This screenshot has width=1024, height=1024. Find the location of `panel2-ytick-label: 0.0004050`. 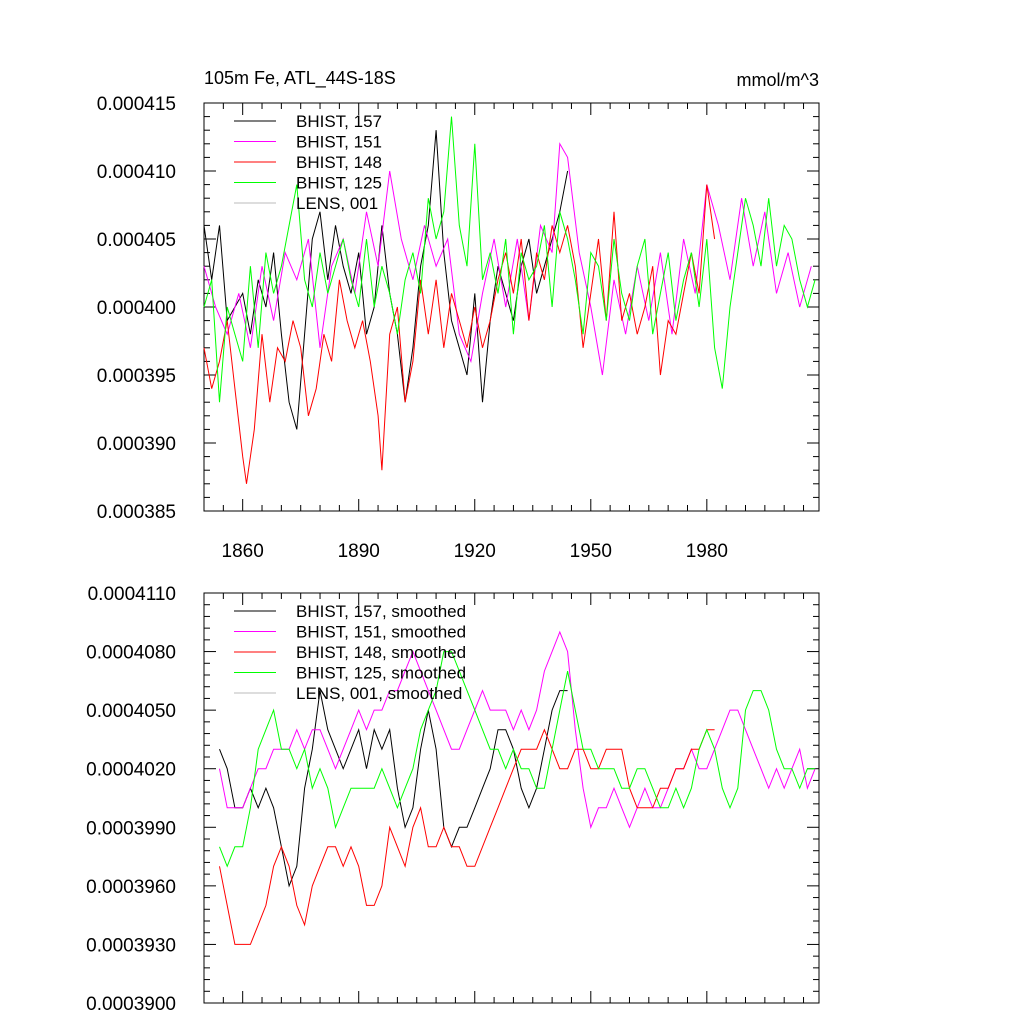

panel2-ytick-label: 0.0004050 is located at coordinates (131, 711).